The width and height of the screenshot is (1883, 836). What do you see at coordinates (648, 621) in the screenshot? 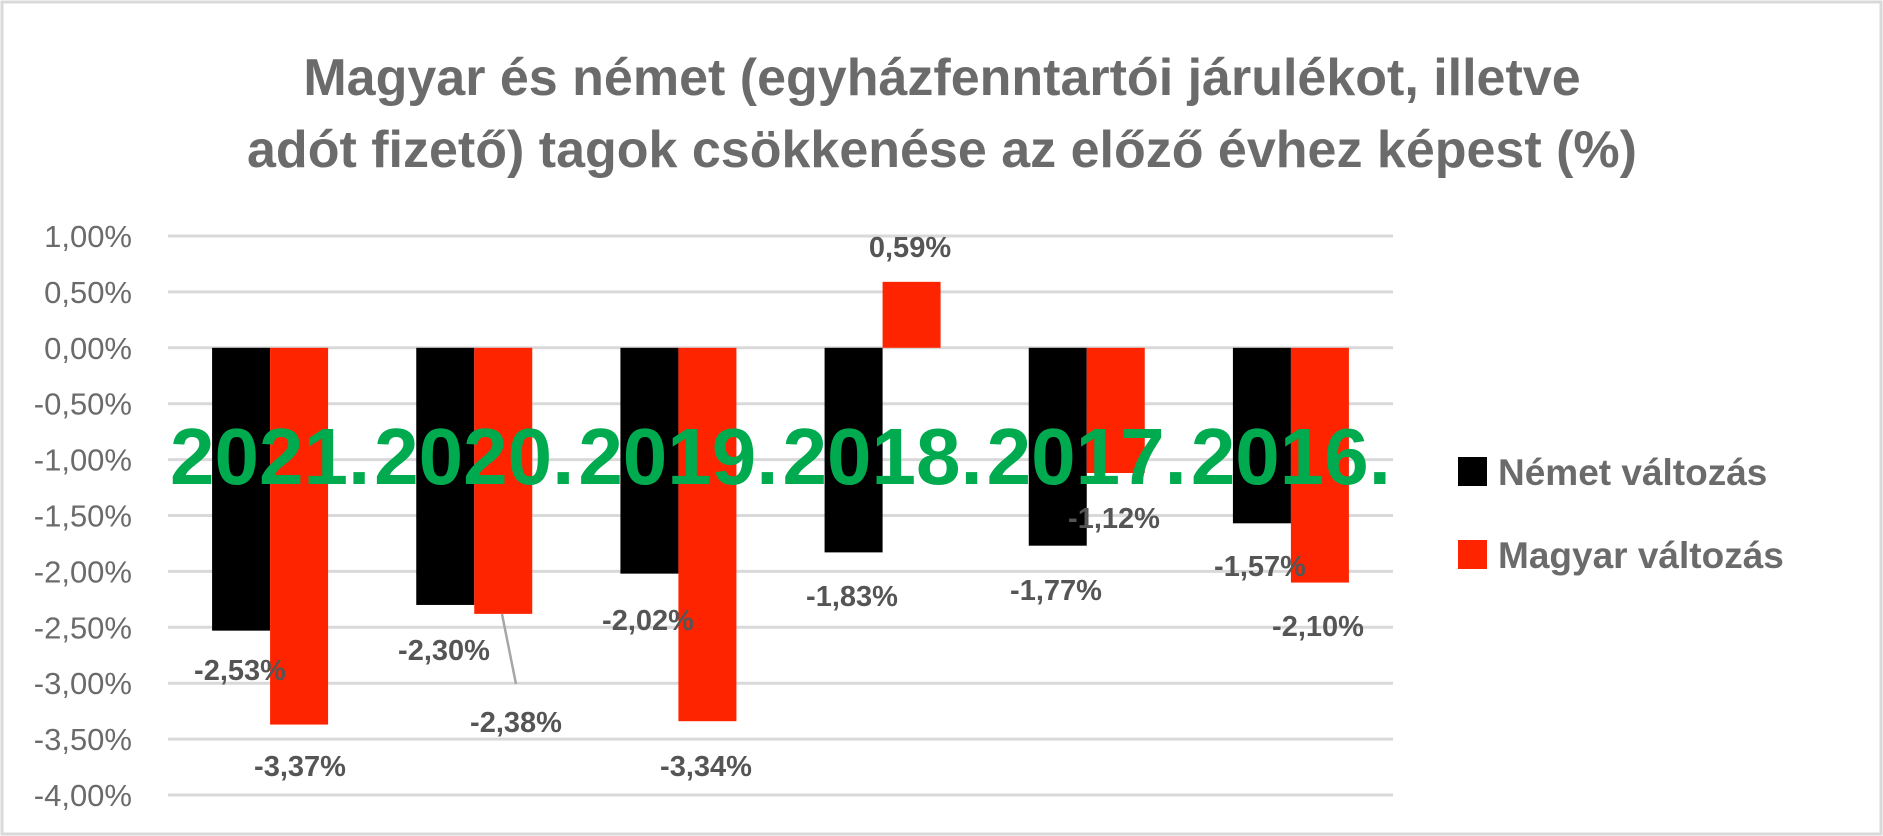
I see `data-label: -2,02%` at bounding box center [648, 621].